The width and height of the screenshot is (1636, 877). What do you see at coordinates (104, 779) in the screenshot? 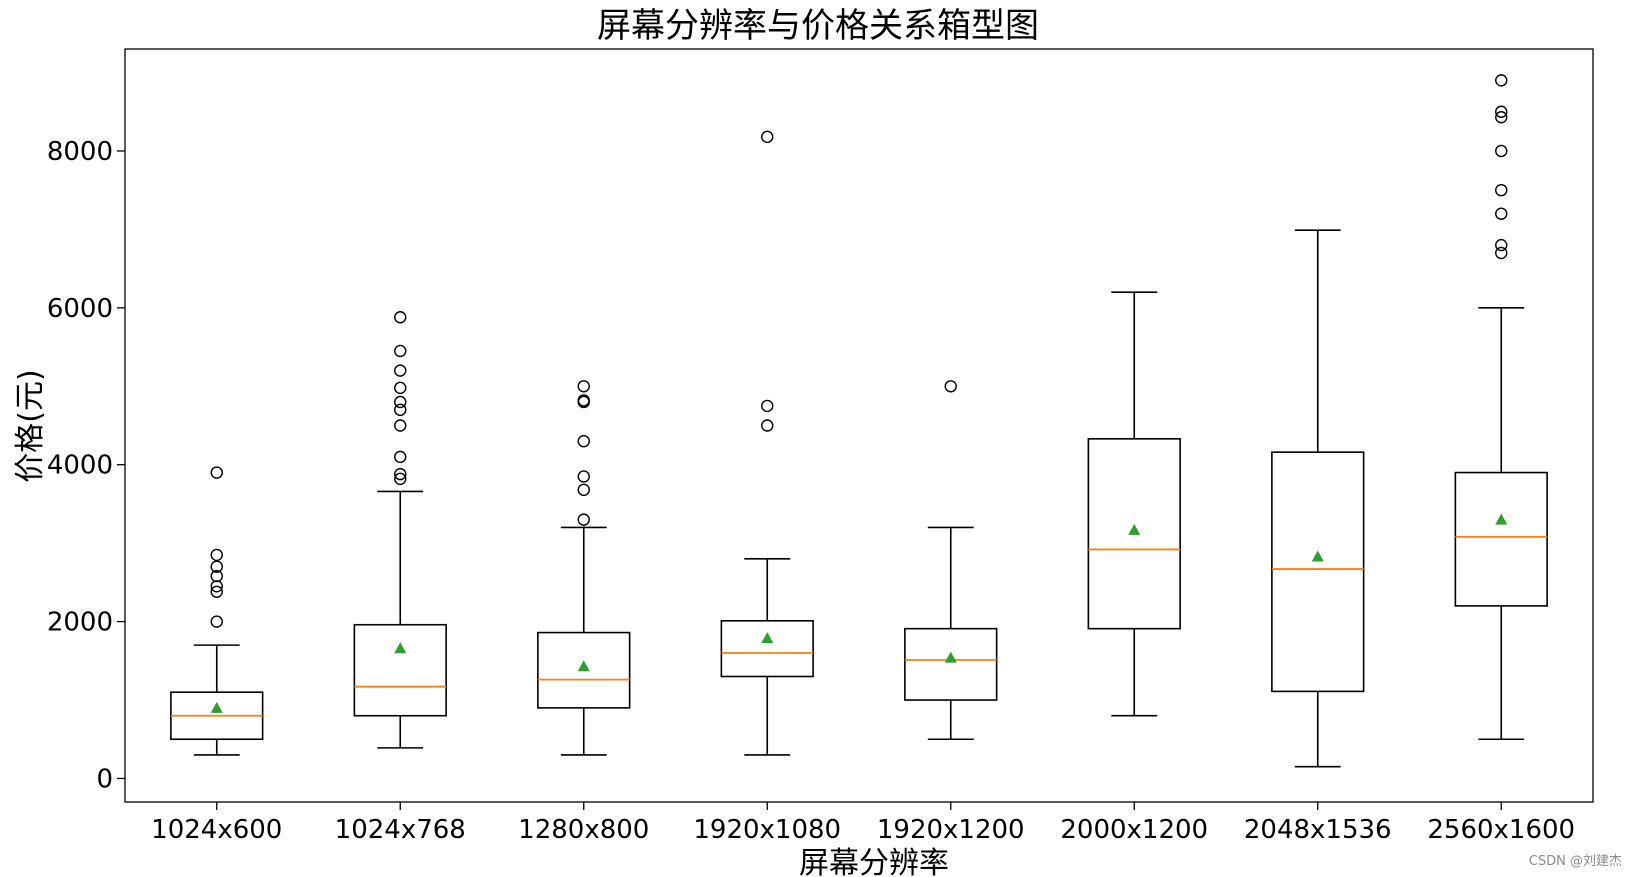
I see `y-tick-label: 0` at bounding box center [104, 779].